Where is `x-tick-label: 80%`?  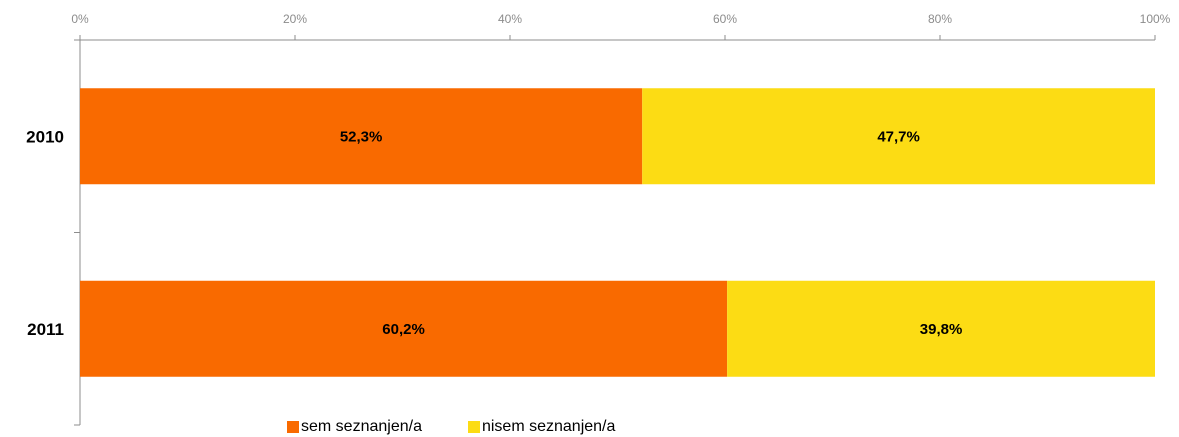
x-tick-label: 80% is located at coordinates (940, 19).